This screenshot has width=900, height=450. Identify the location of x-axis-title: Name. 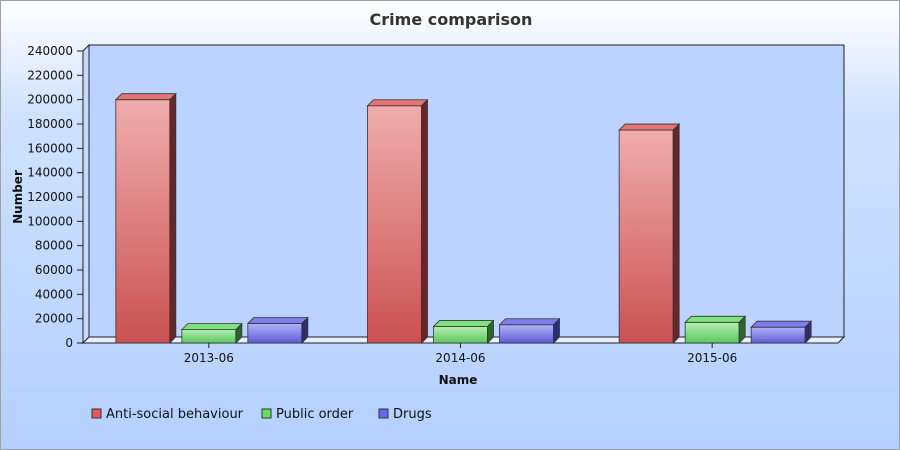
(458, 380).